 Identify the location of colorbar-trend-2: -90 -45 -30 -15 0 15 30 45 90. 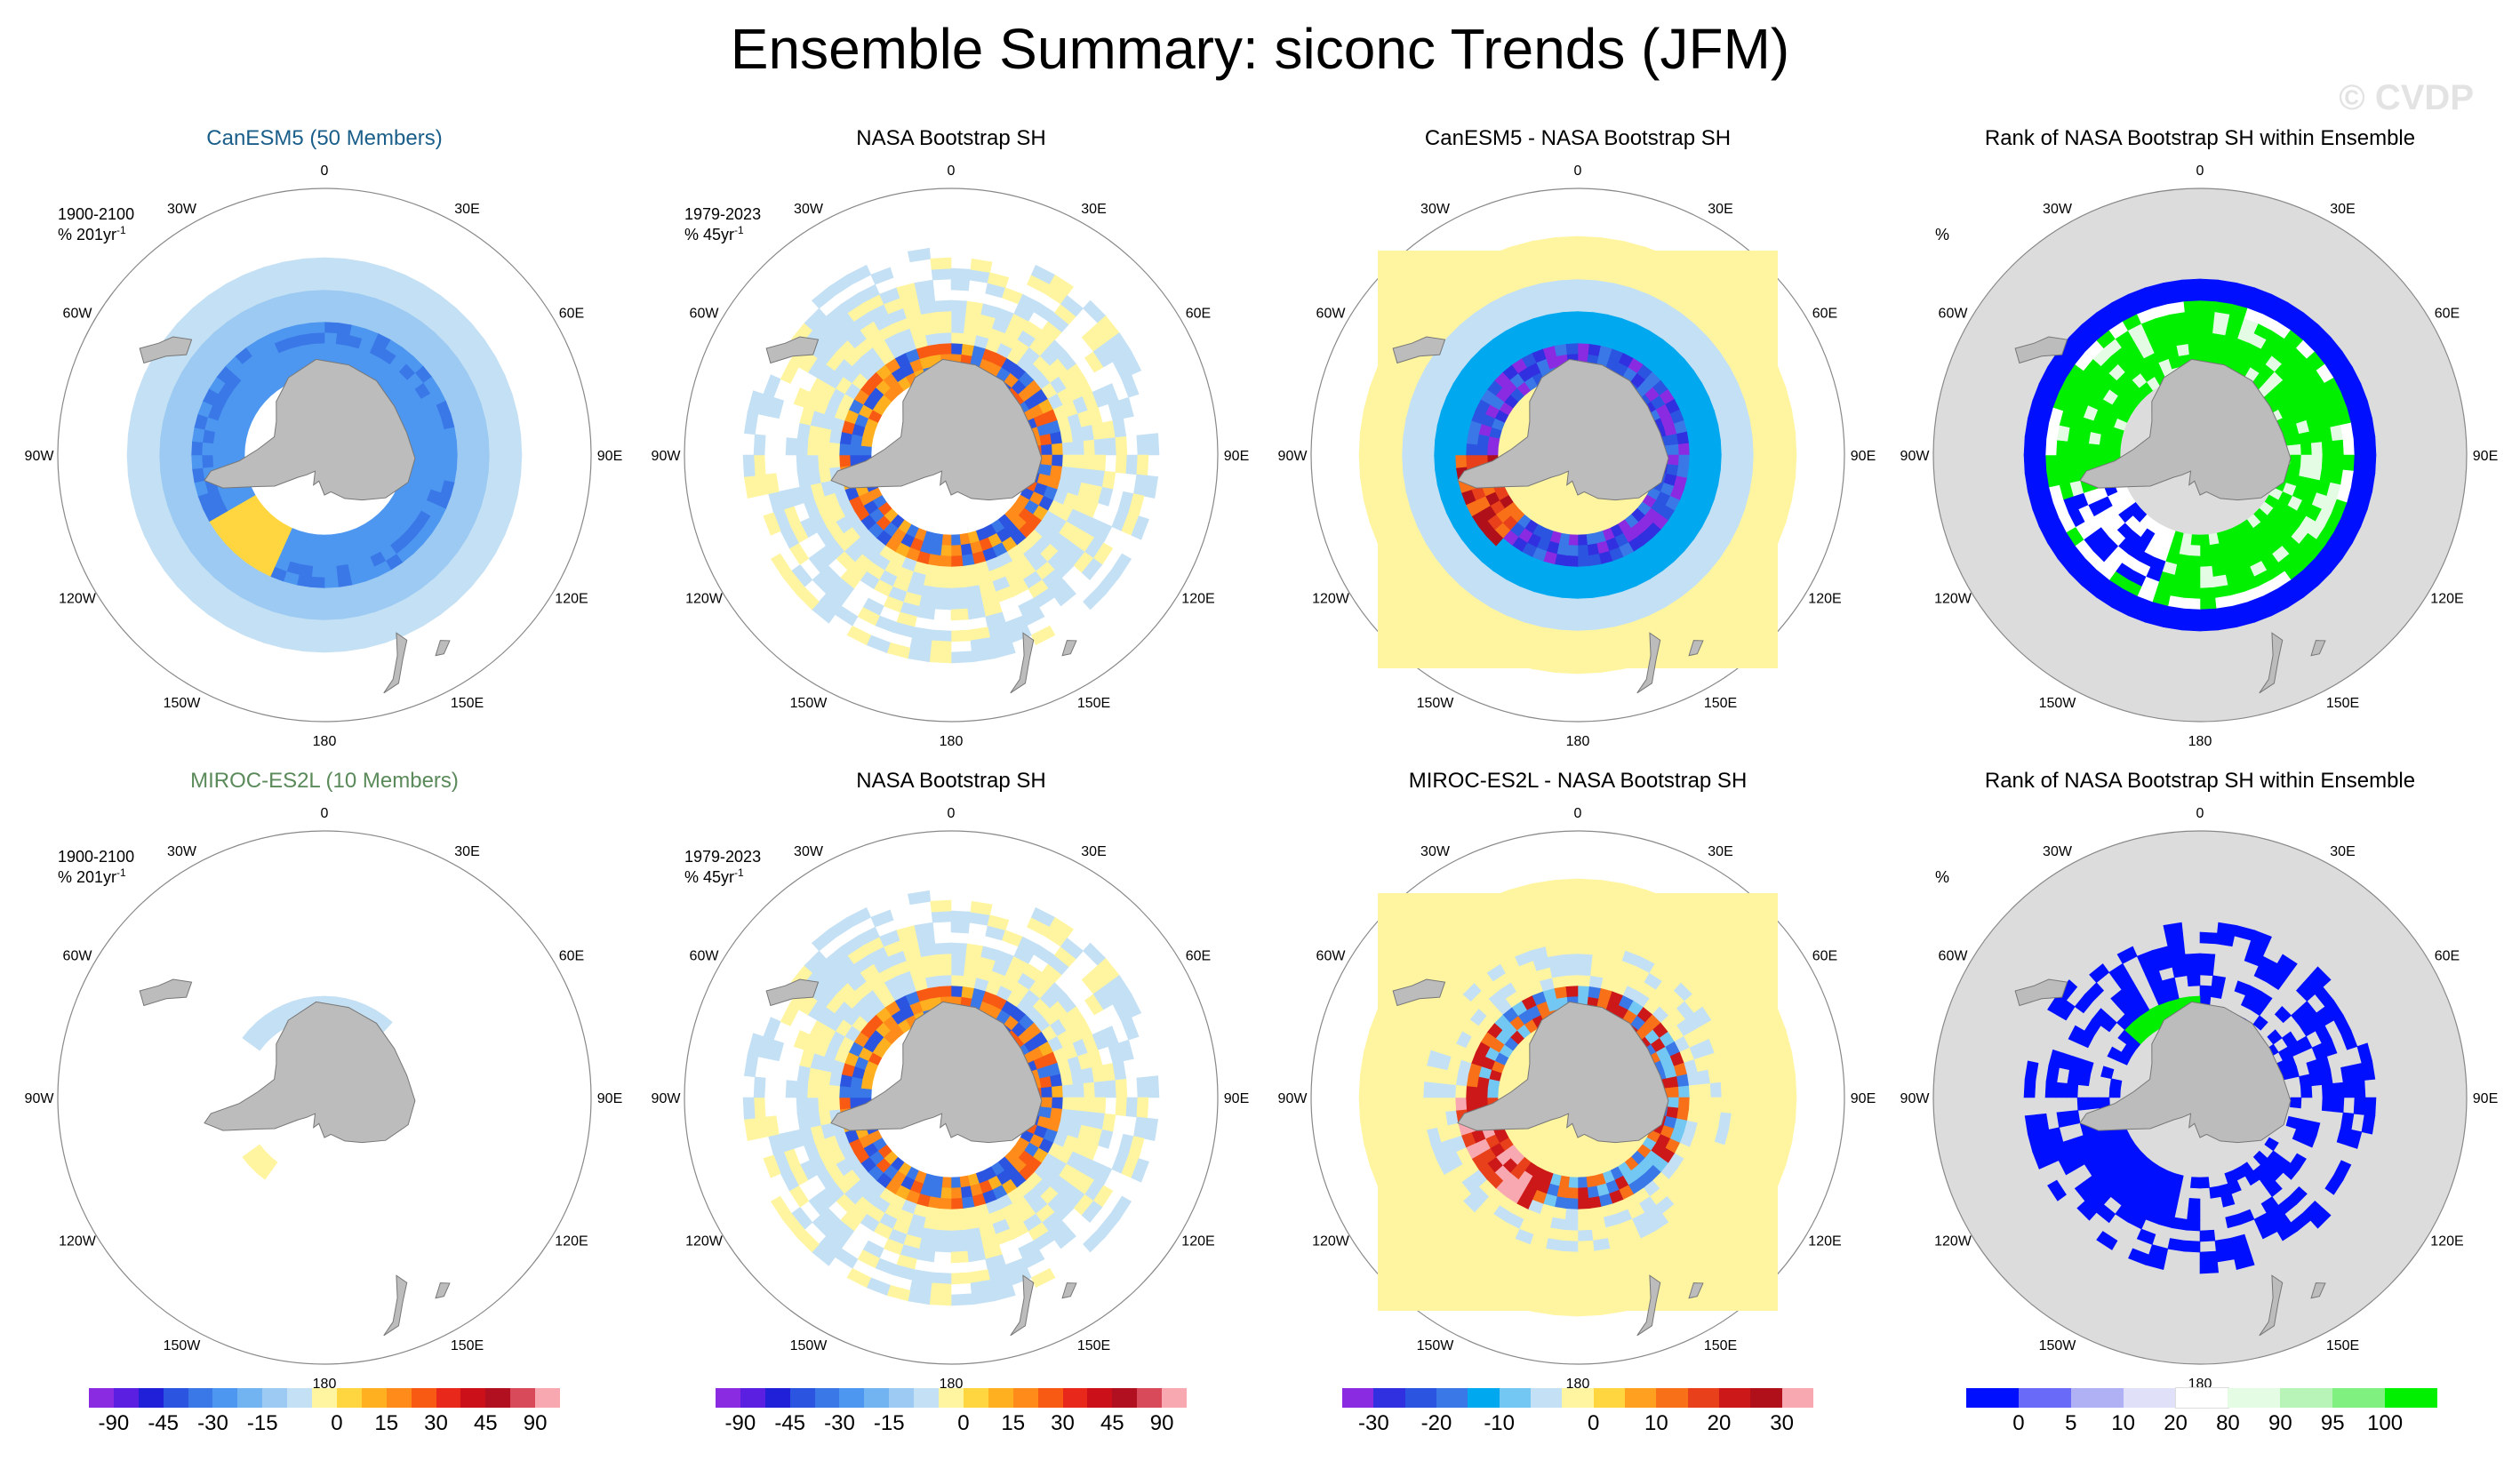
(952, 1414).